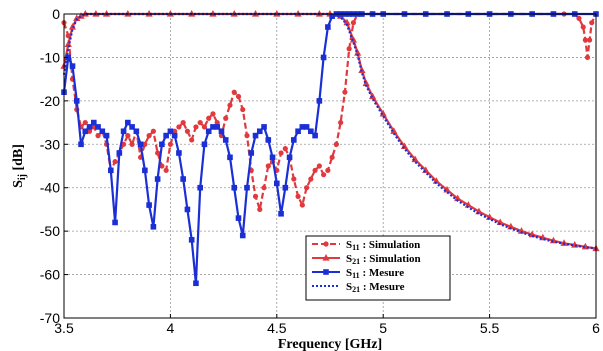 The width and height of the screenshot is (603, 351). What do you see at coordinates (326, 272) in the screenshot?
I see `legend-marker-s11_mes` at bounding box center [326, 272].